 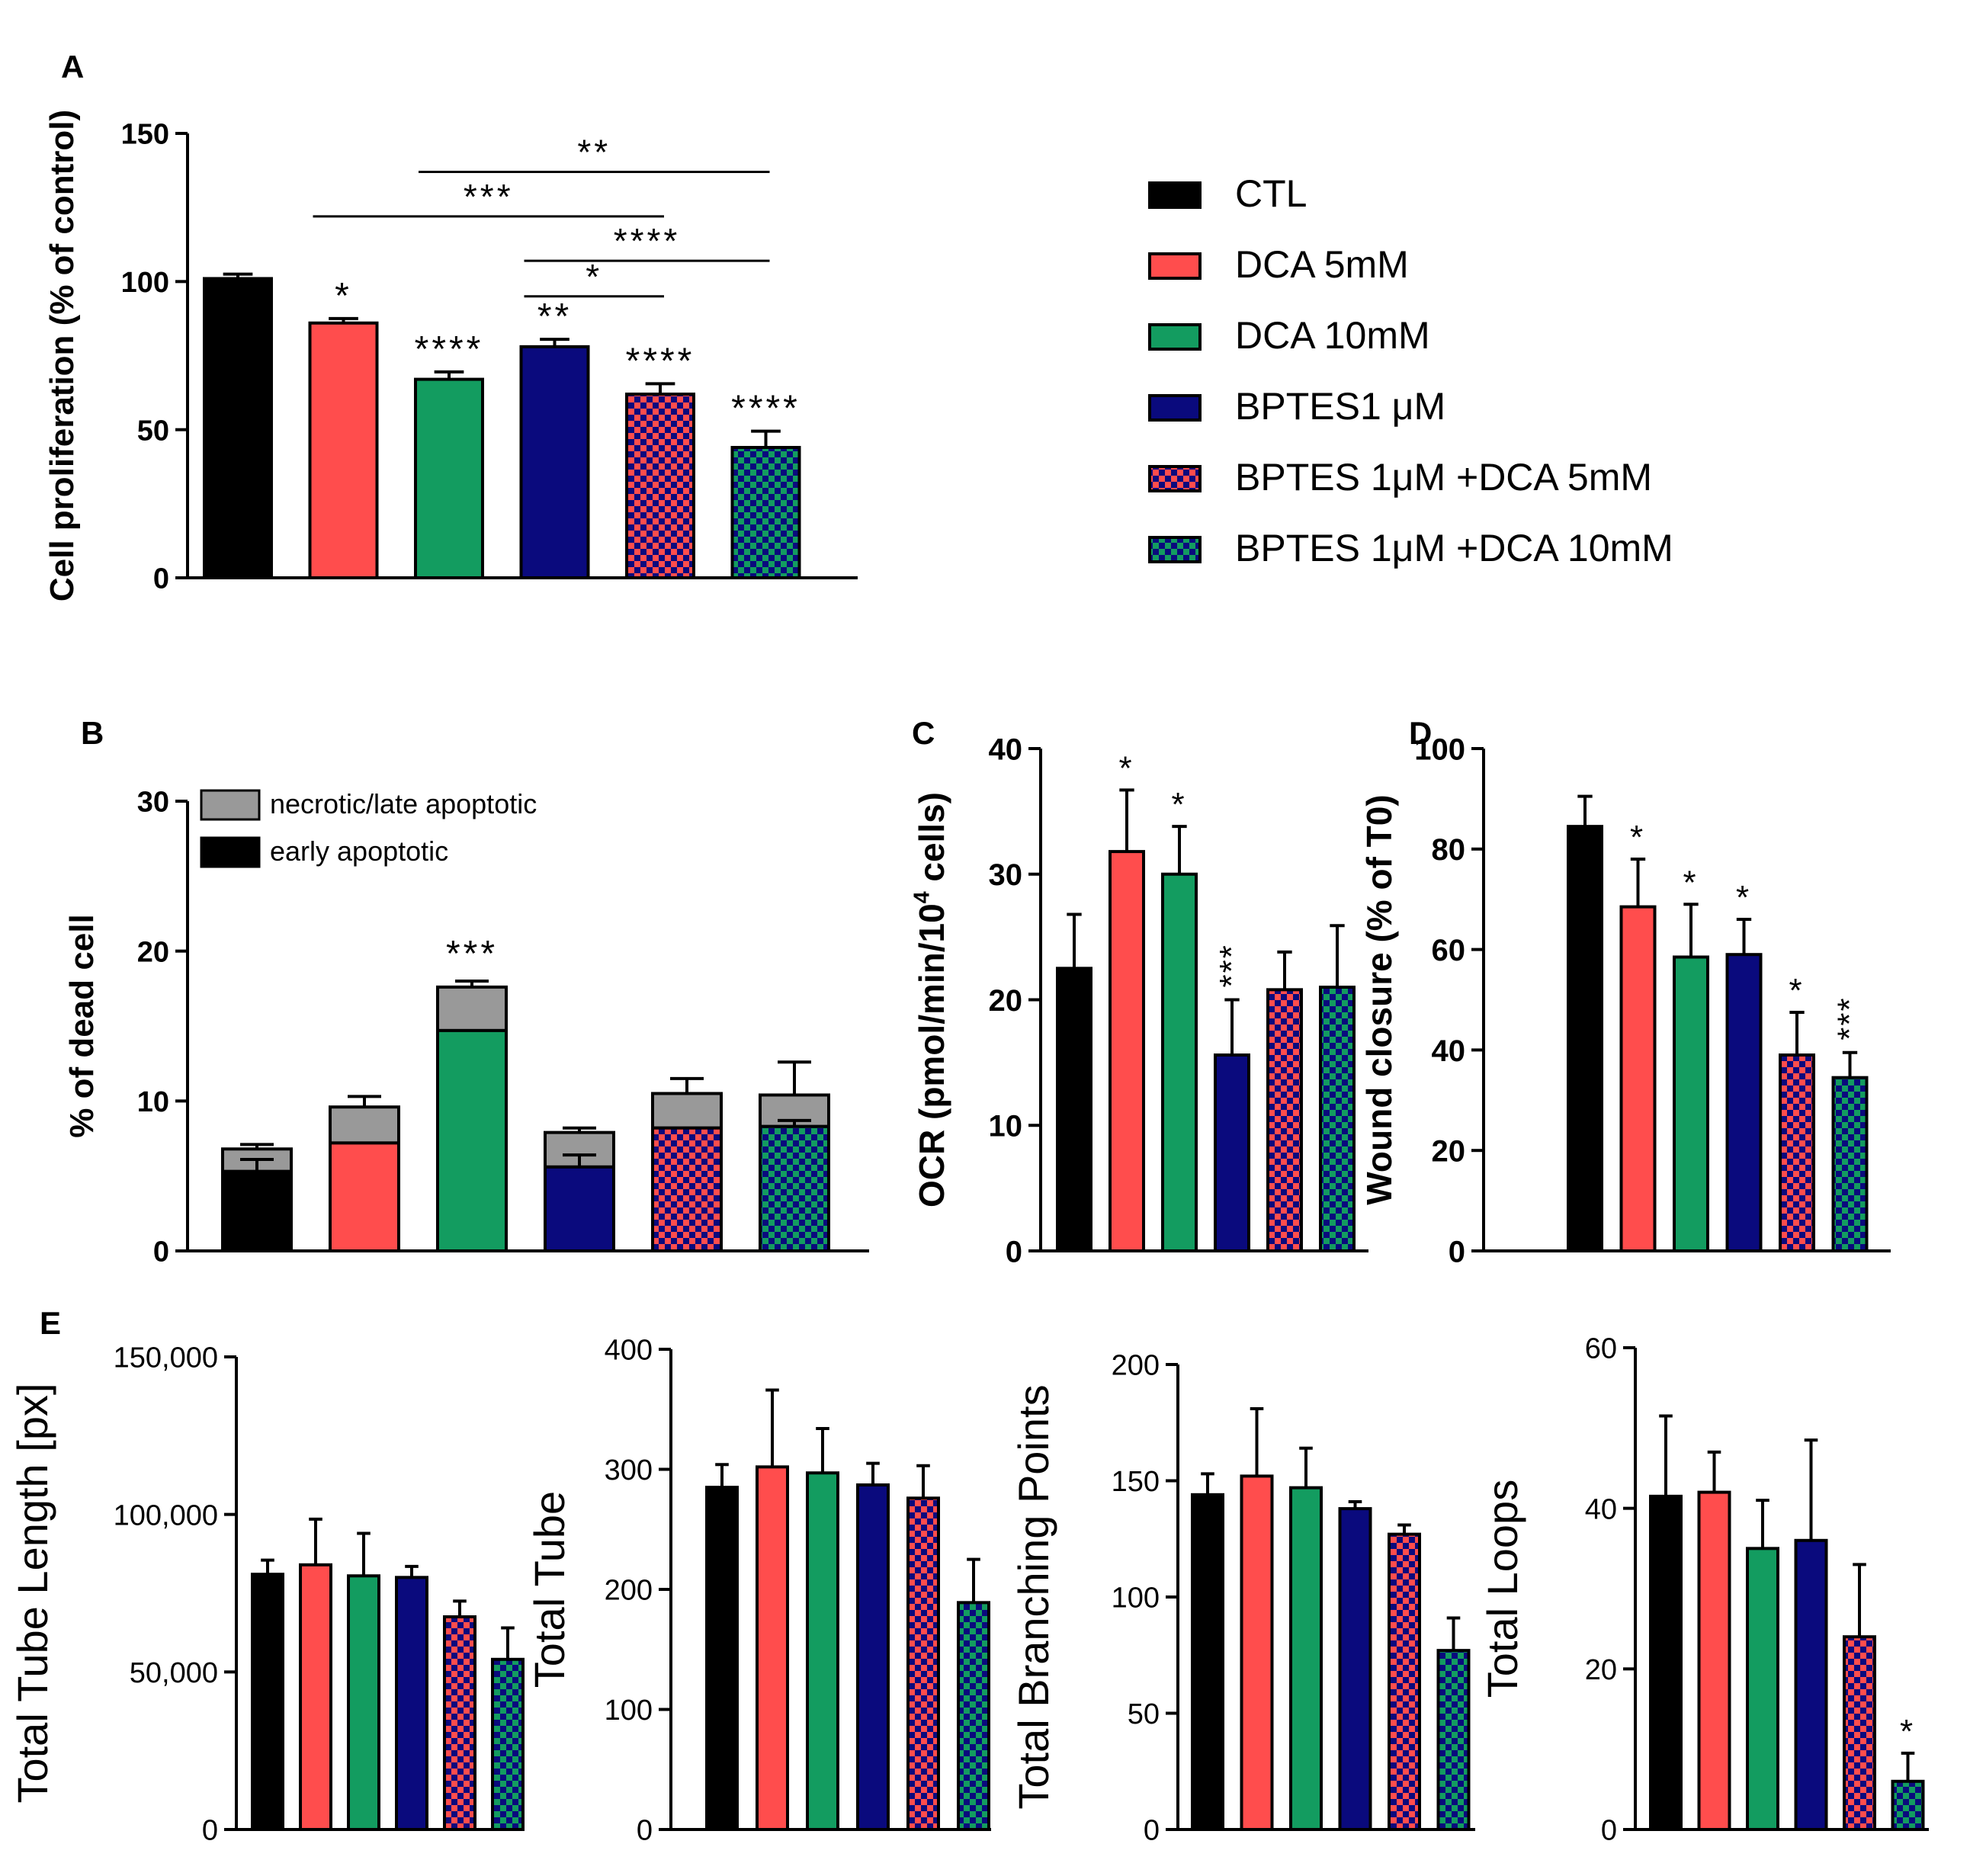 I want to click on y-axis-title: Total Branching Points, so click(x=1033, y=1596).